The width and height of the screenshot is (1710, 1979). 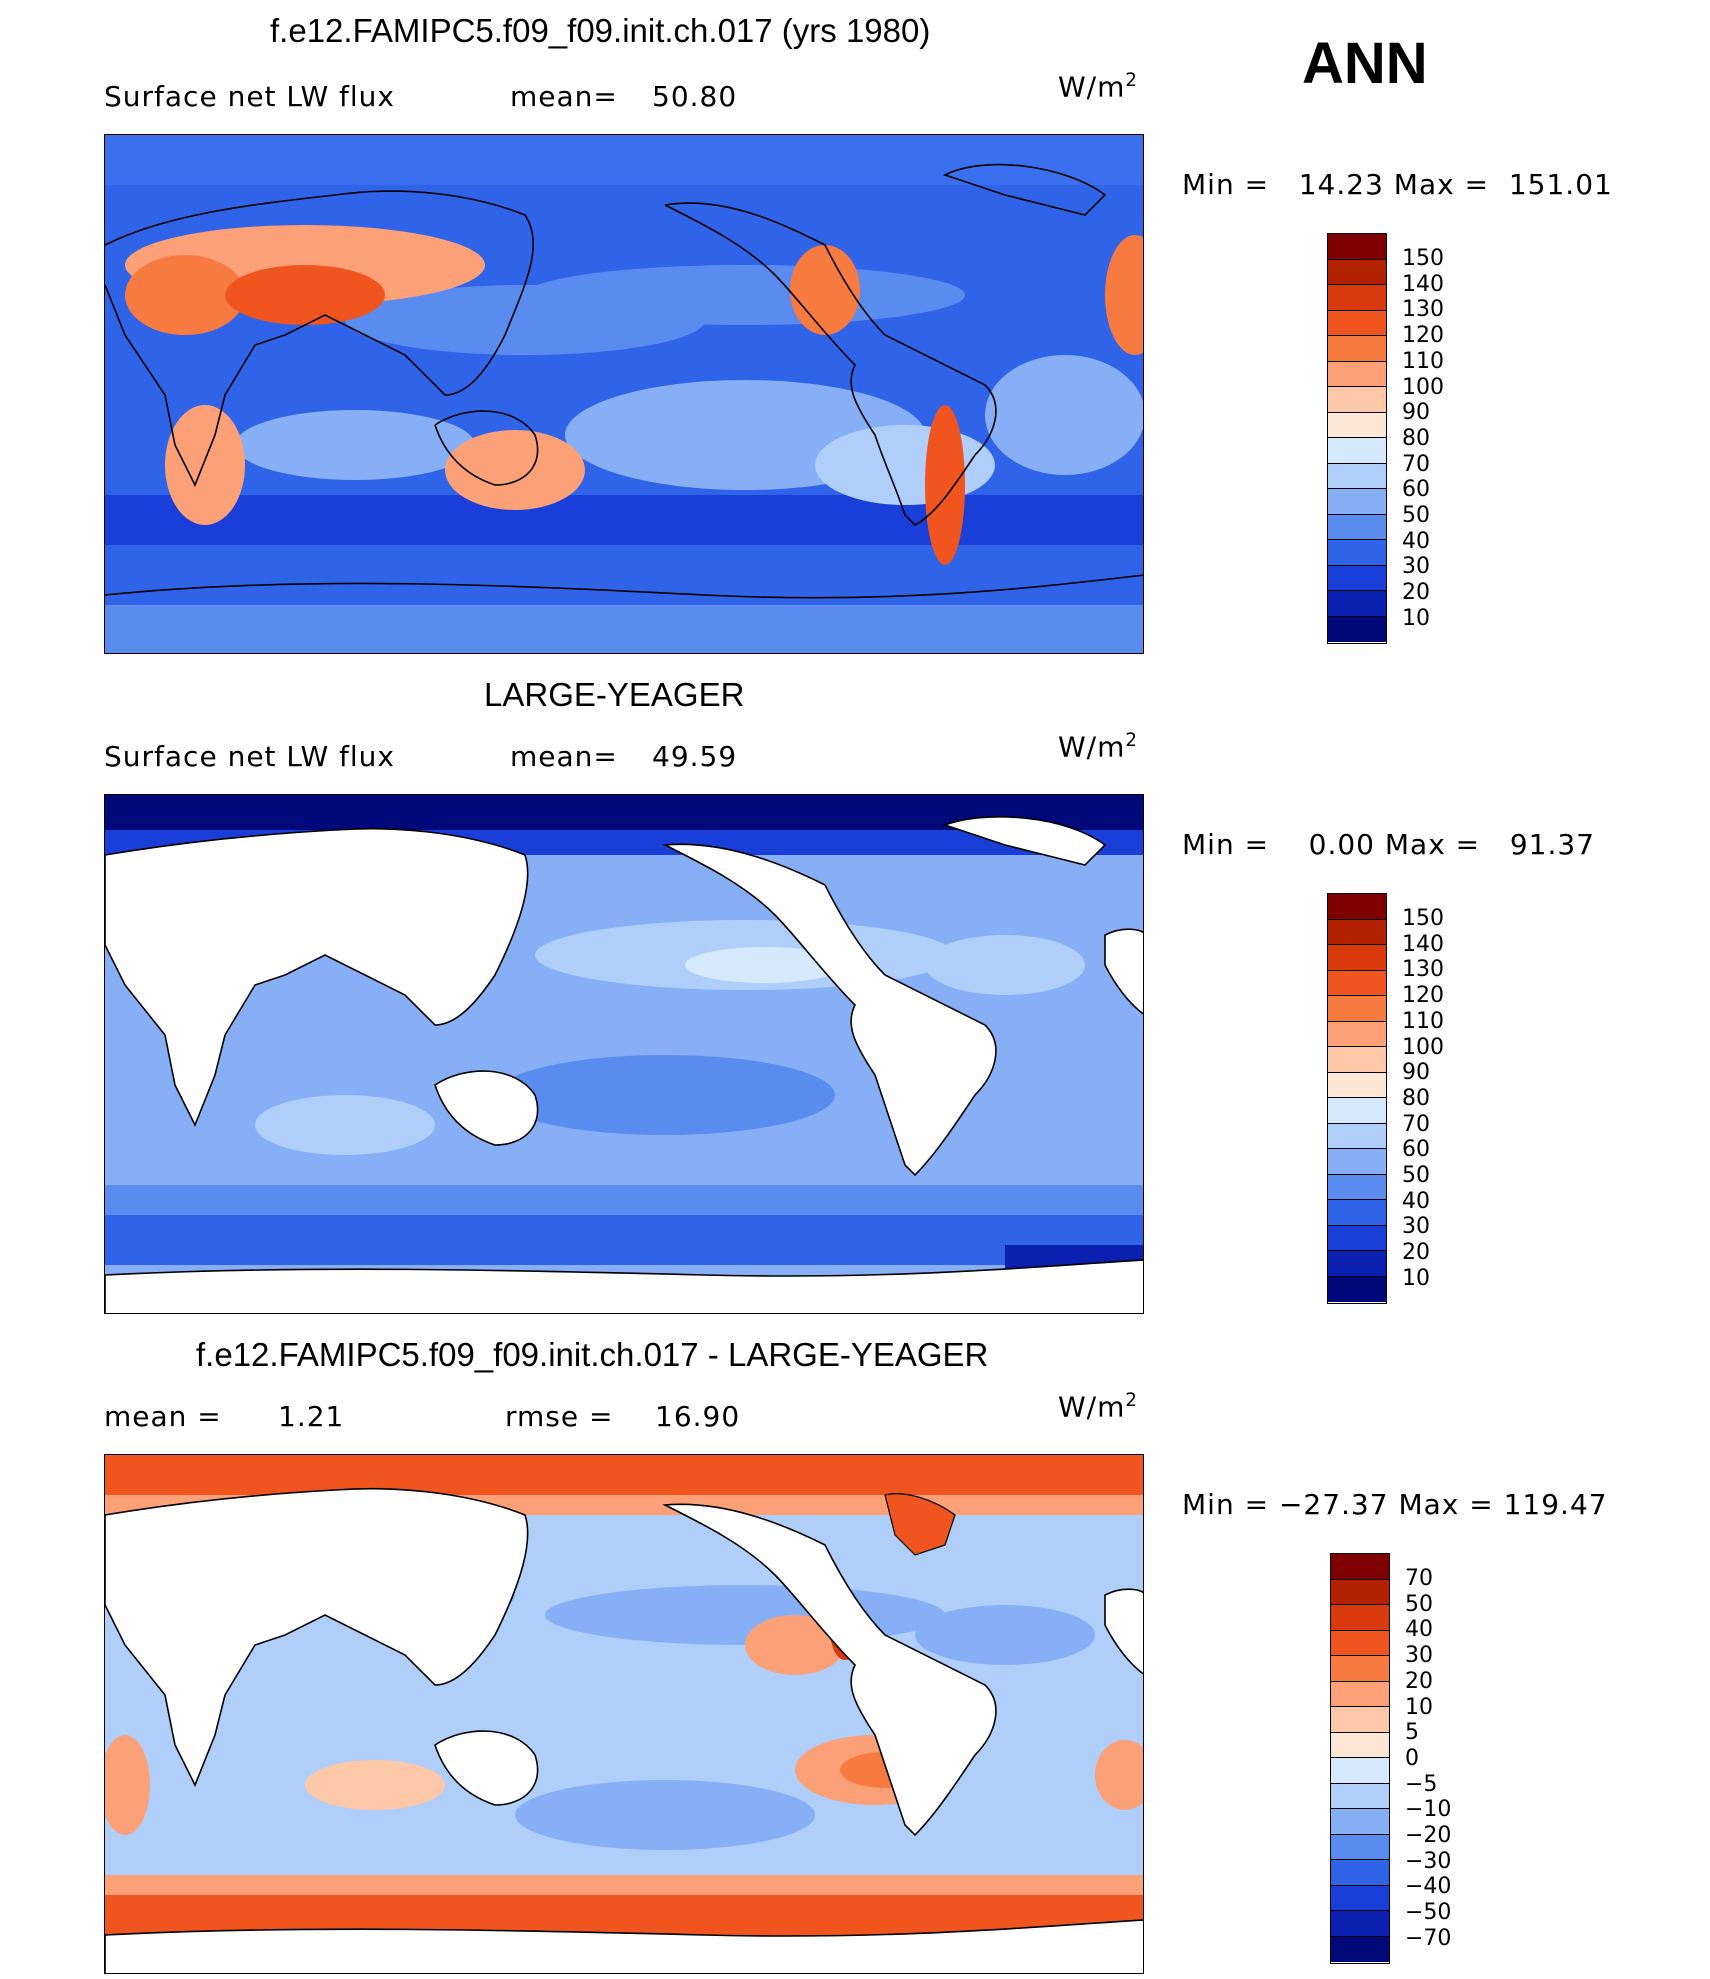 I want to click on panel-3-mean-value: 1.21, so click(x=311, y=1416).